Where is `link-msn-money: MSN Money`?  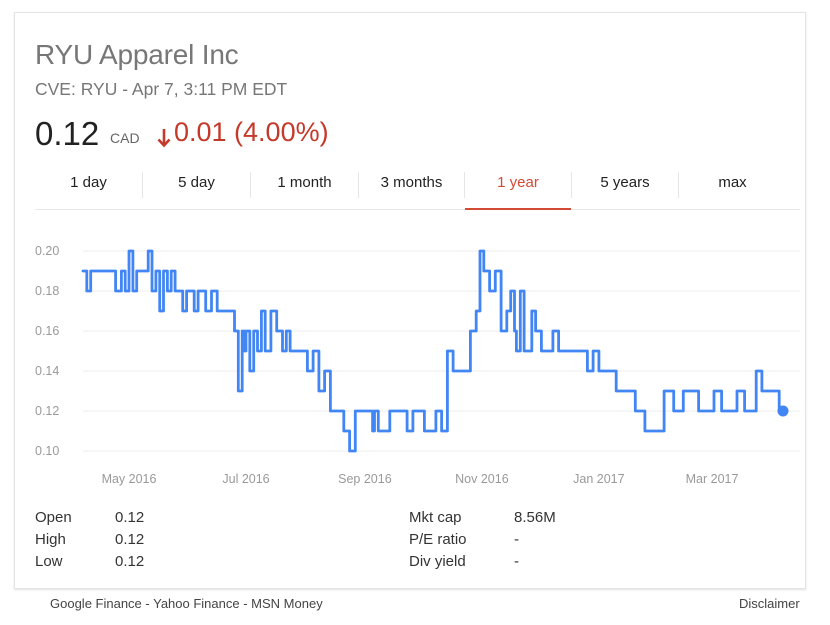 link-msn-money: MSN Money is located at coordinates (287, 603).